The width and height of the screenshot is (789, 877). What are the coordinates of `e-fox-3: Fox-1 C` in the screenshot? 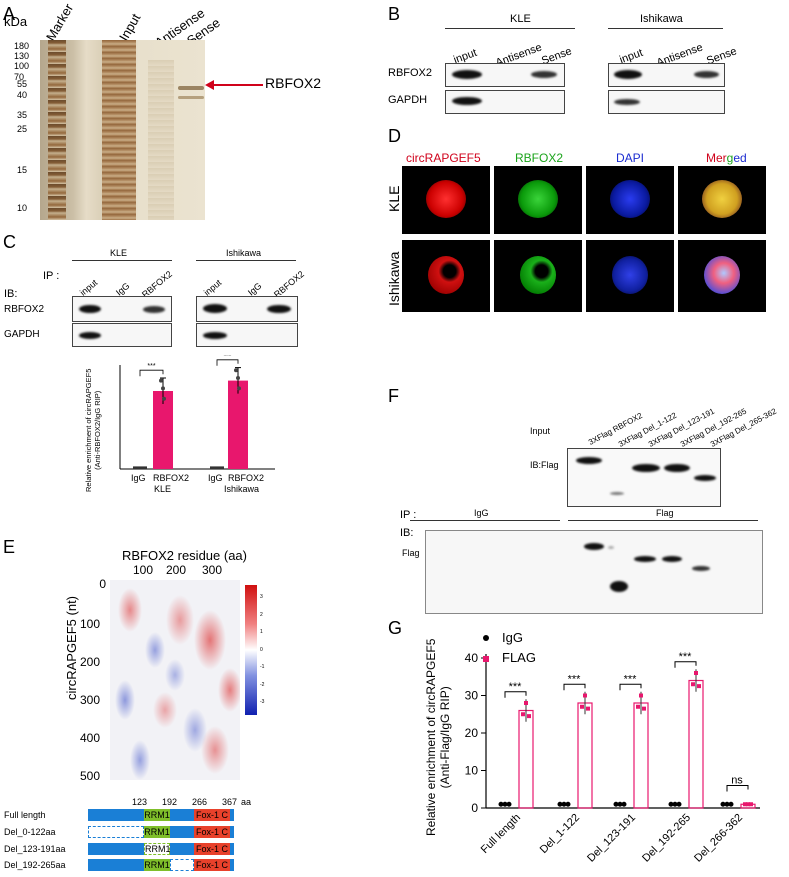 It's located at (212, 849).